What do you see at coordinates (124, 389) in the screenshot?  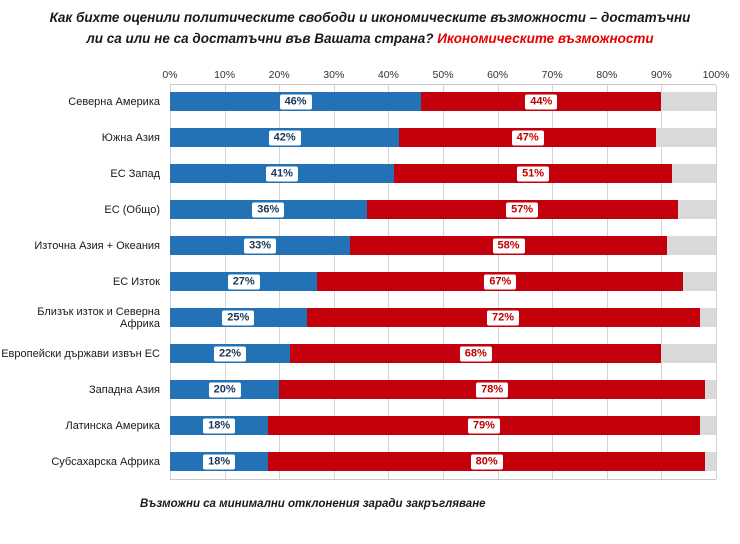 I see `category-label: Западна Азия` at bounding box center [124, 389].